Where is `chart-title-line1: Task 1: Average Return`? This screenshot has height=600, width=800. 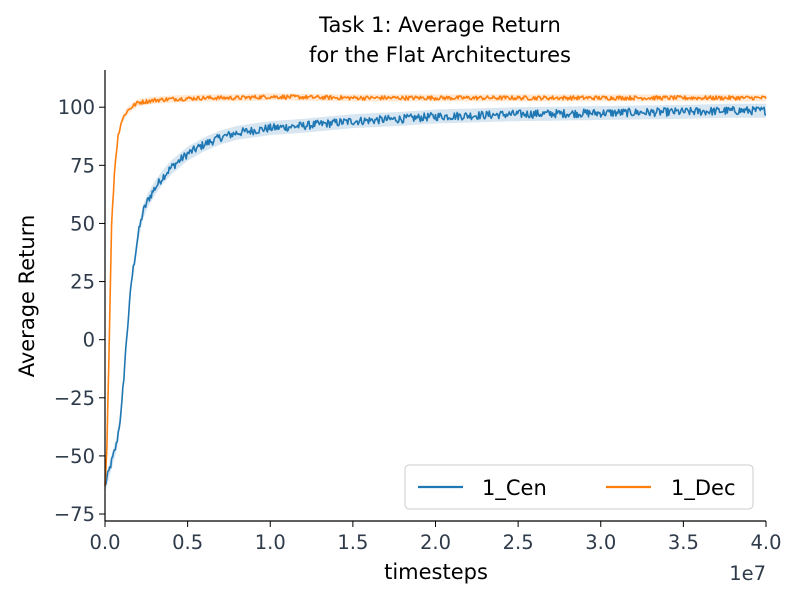 chart-title-line1: Task 1: Average Return is located at coordinates (439, 25).